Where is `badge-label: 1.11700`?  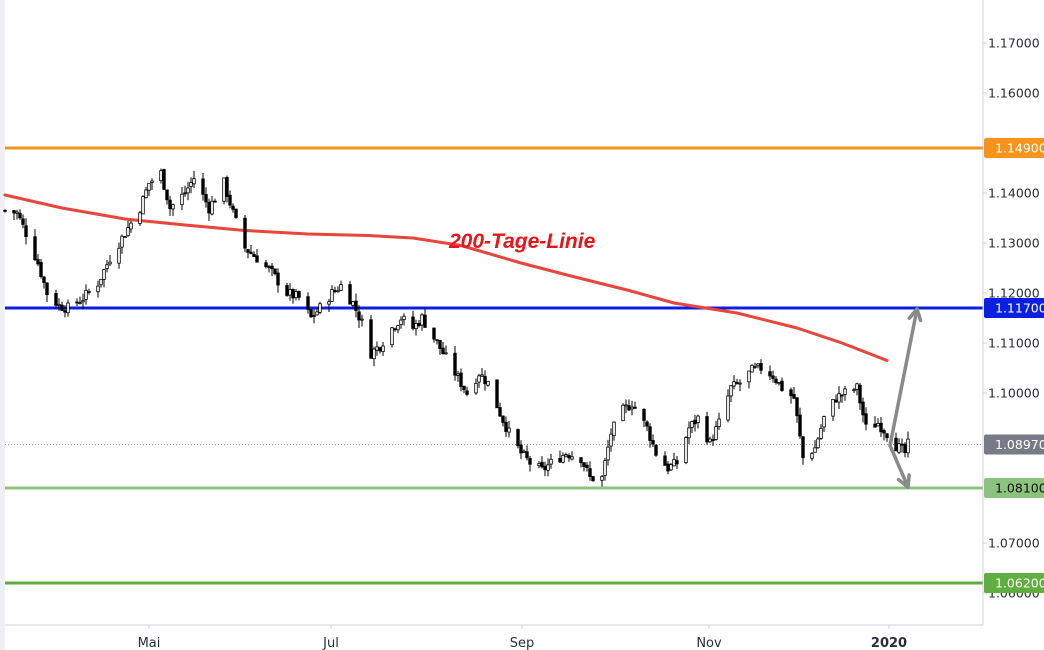 badge-label: 1.11700 is located at coordinates (1019, 308).